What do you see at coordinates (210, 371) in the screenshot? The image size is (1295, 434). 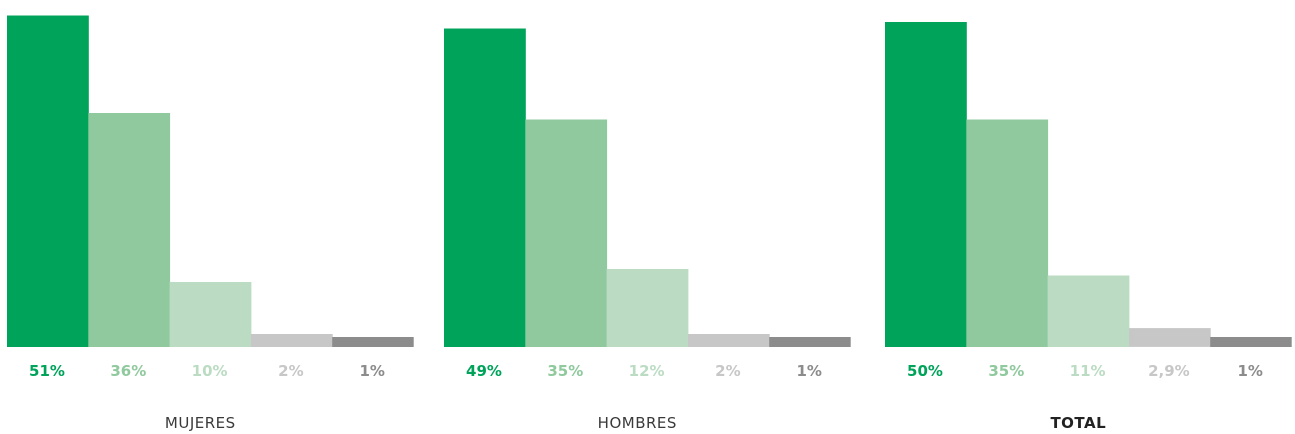 I see `value-label-0-2: 10%` at bounding box center [210, 371].